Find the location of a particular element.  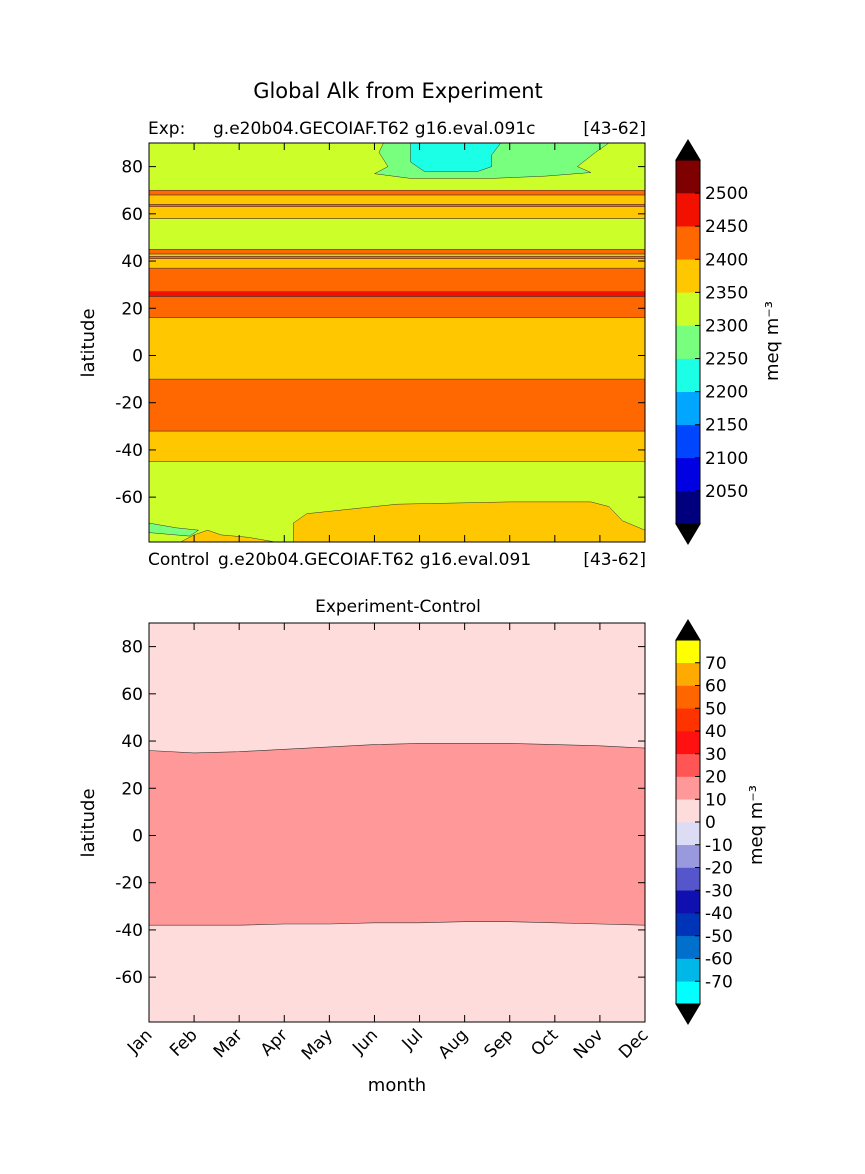

month-tick-label: Feb is located at coordinates (183, 1042).